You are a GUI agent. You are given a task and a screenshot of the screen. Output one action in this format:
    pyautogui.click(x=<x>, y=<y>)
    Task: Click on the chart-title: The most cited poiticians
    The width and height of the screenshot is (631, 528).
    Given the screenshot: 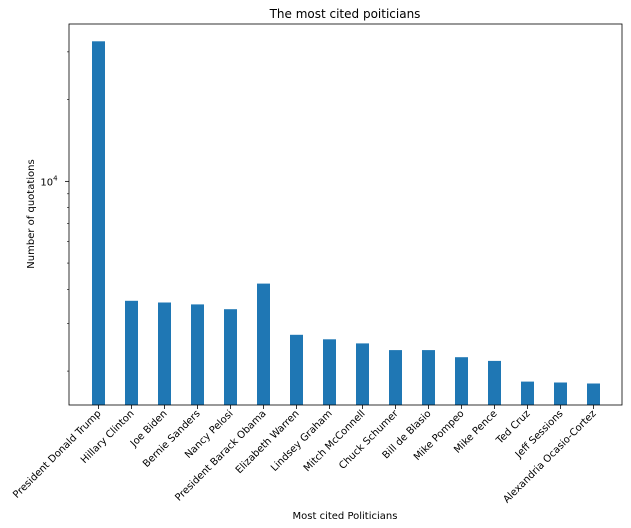 What is the action you would take?
    pyautogui.click(x=345, y=14)
    